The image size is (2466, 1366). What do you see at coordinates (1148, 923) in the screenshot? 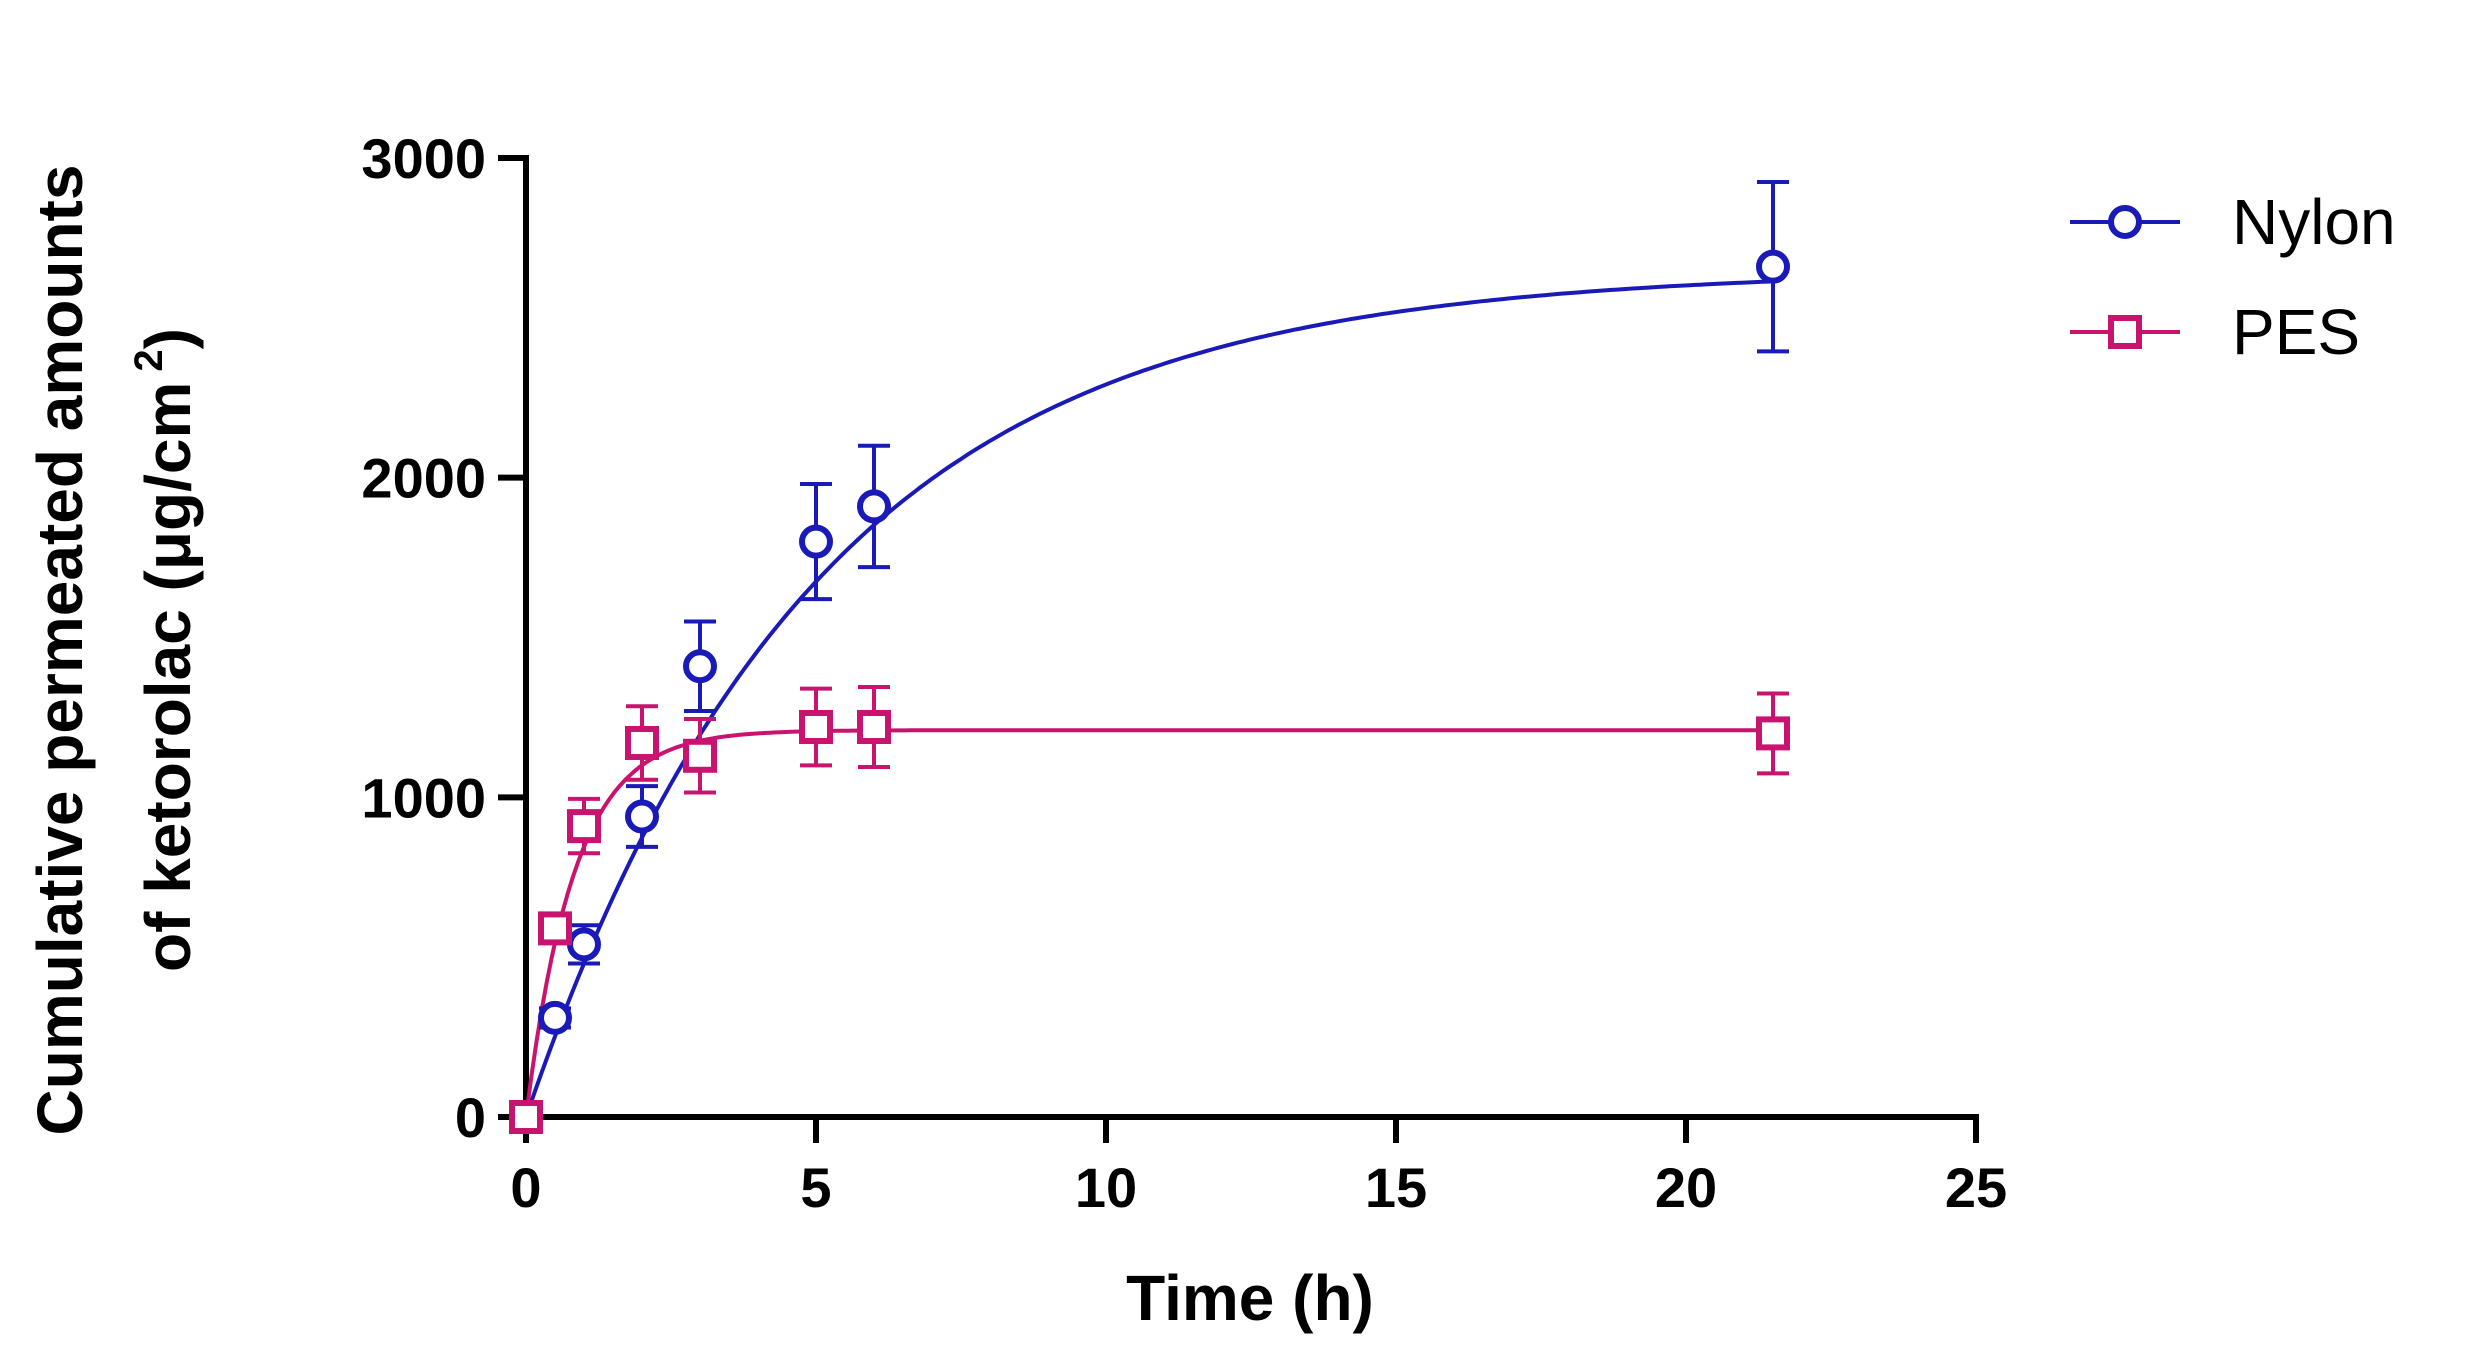
I see `pes-fit-curve` at bounding box center [1148, 923].